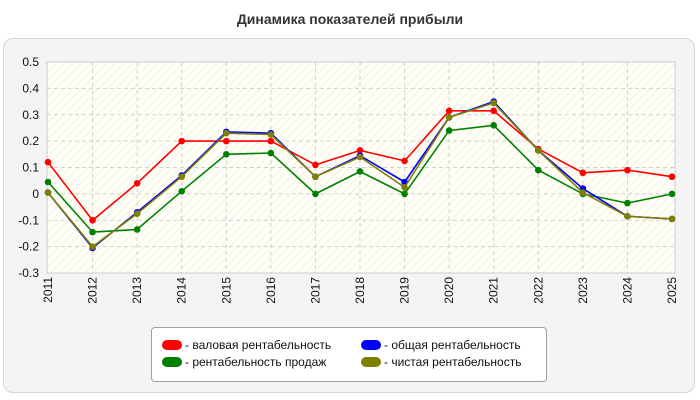  I want to click on legend-swatch-total, so click(371, 345).